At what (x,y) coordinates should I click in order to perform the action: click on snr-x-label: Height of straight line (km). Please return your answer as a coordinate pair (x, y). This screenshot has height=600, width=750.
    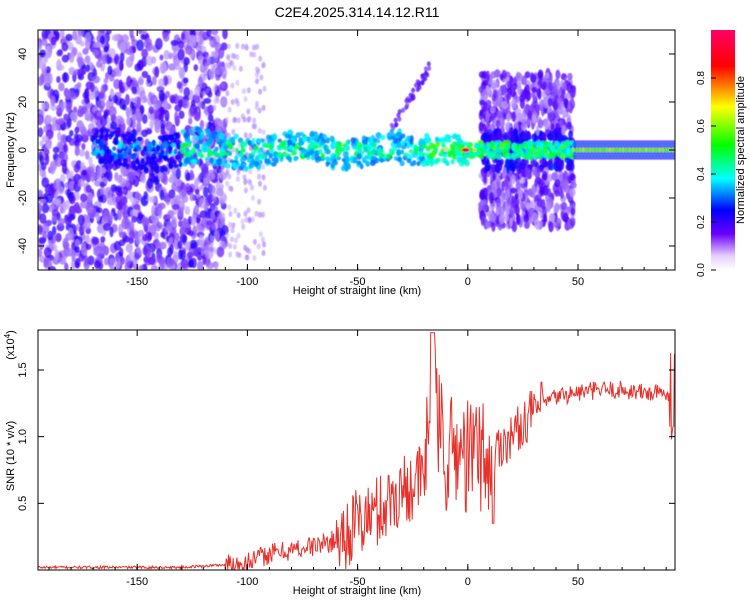
    Looking at the image, I should click on (357, 591).